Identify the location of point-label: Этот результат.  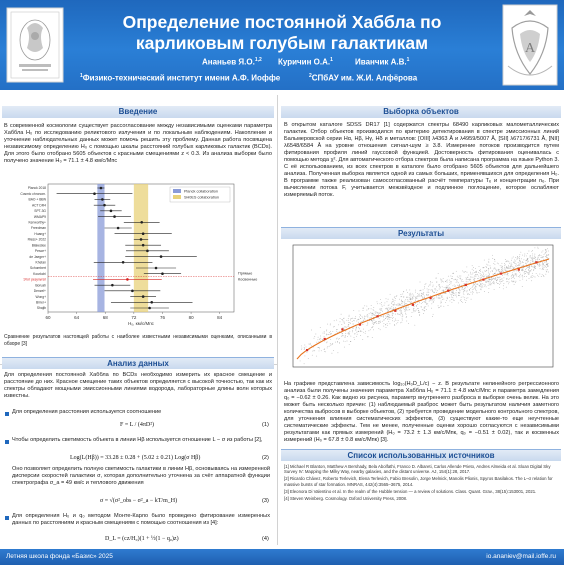
(34, 280).